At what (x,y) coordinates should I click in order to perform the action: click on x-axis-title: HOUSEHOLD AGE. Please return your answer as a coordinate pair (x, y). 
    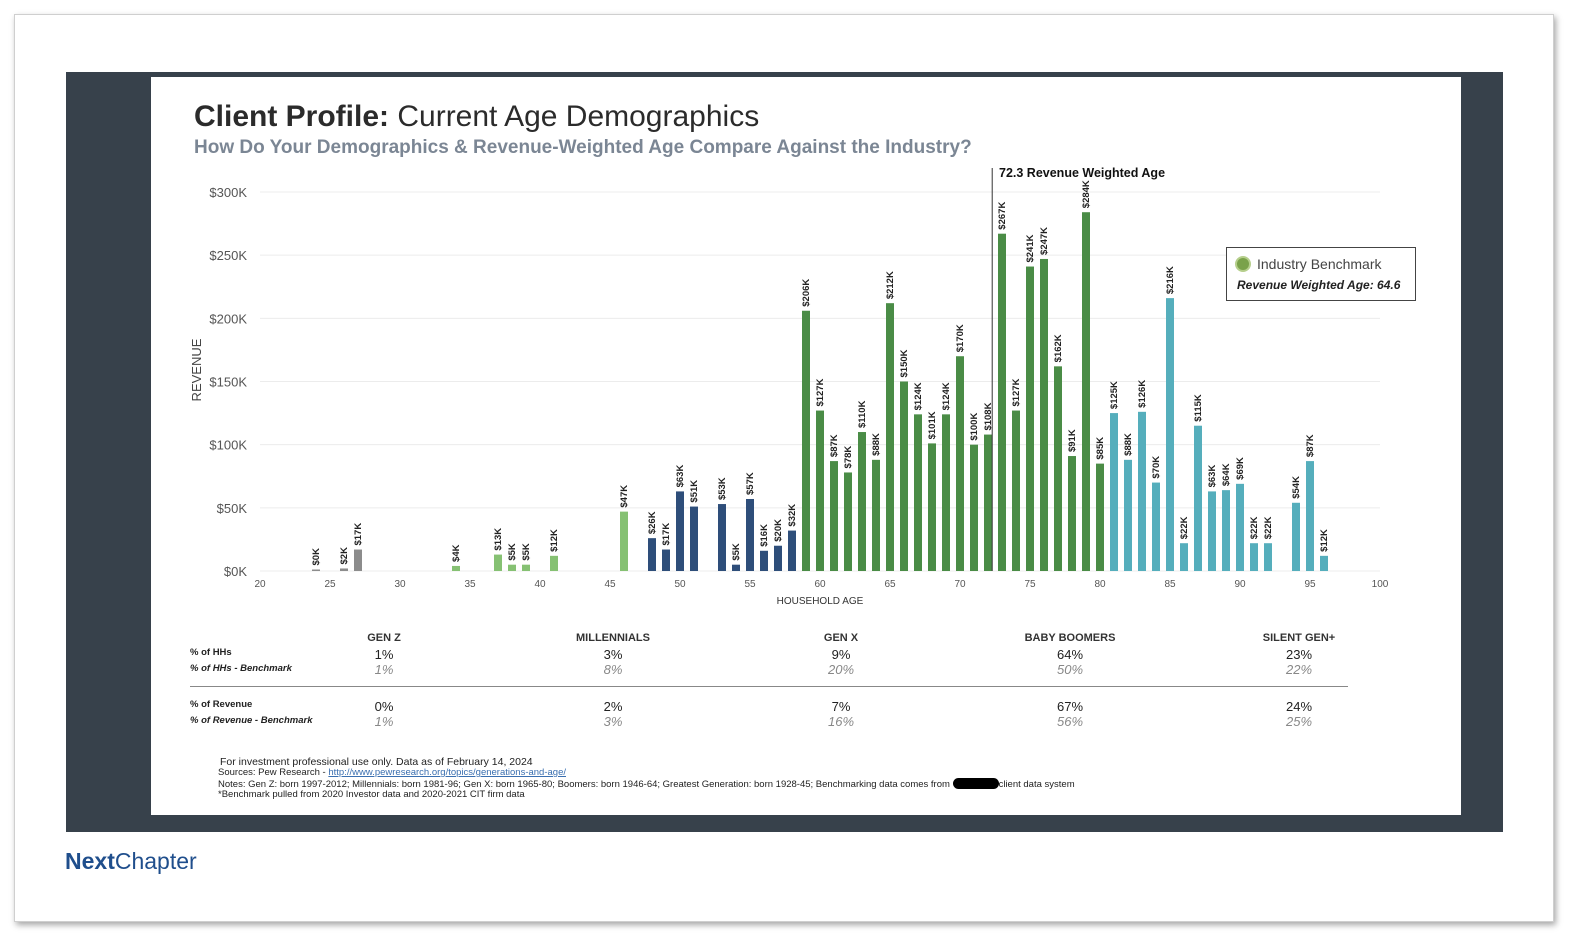
    Looking at the image, I should click on (820, 601).